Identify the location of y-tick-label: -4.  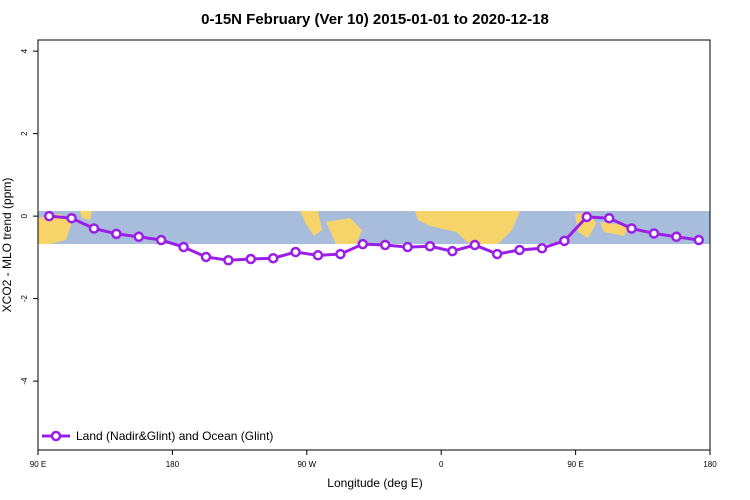
(24, 381).